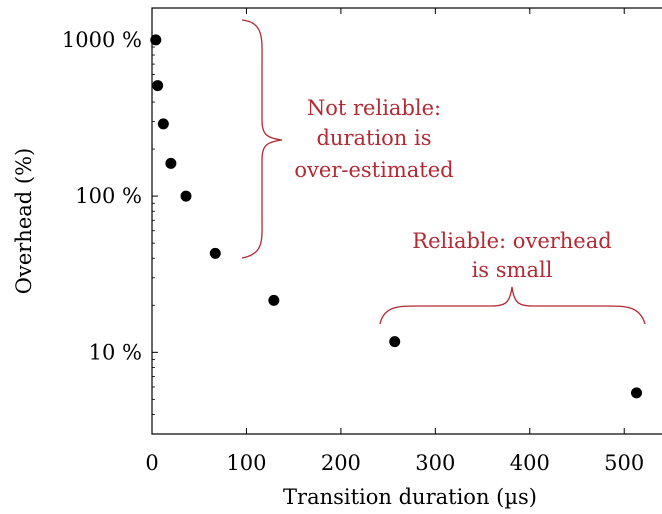 Image resolution: width=662 pixels, height=514 pixels. What do you see at coordinates (373, 170) in the screenshot?
I see `not-reliable-line-3: over-estimated` at bounding box center [373, 170].